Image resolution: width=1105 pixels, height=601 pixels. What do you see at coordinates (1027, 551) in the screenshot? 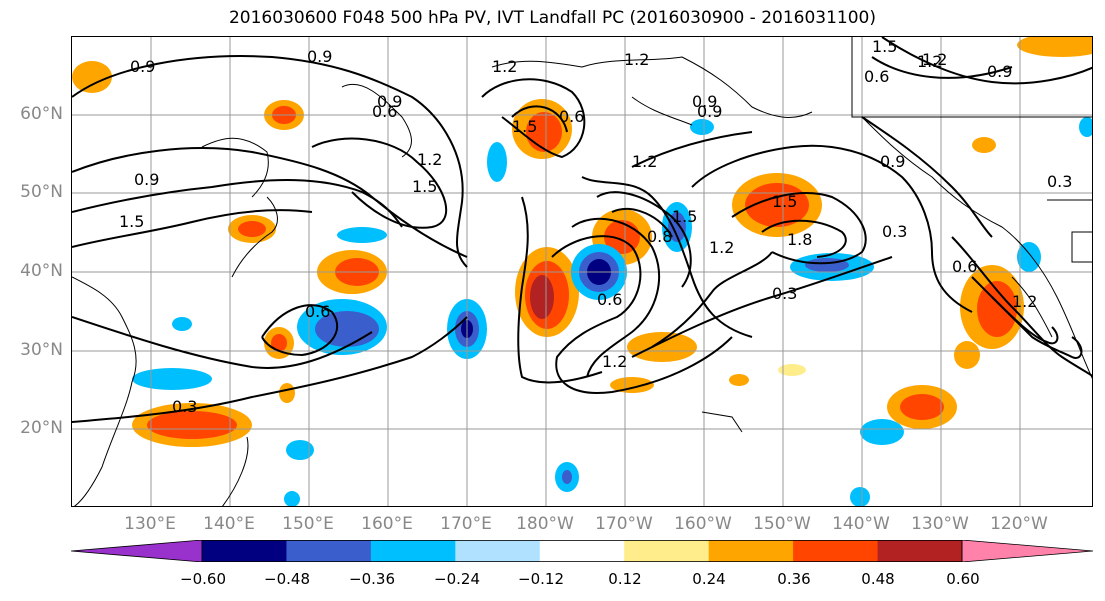
I see `colorbar-extend-high` at bounding box center [1027, 551].